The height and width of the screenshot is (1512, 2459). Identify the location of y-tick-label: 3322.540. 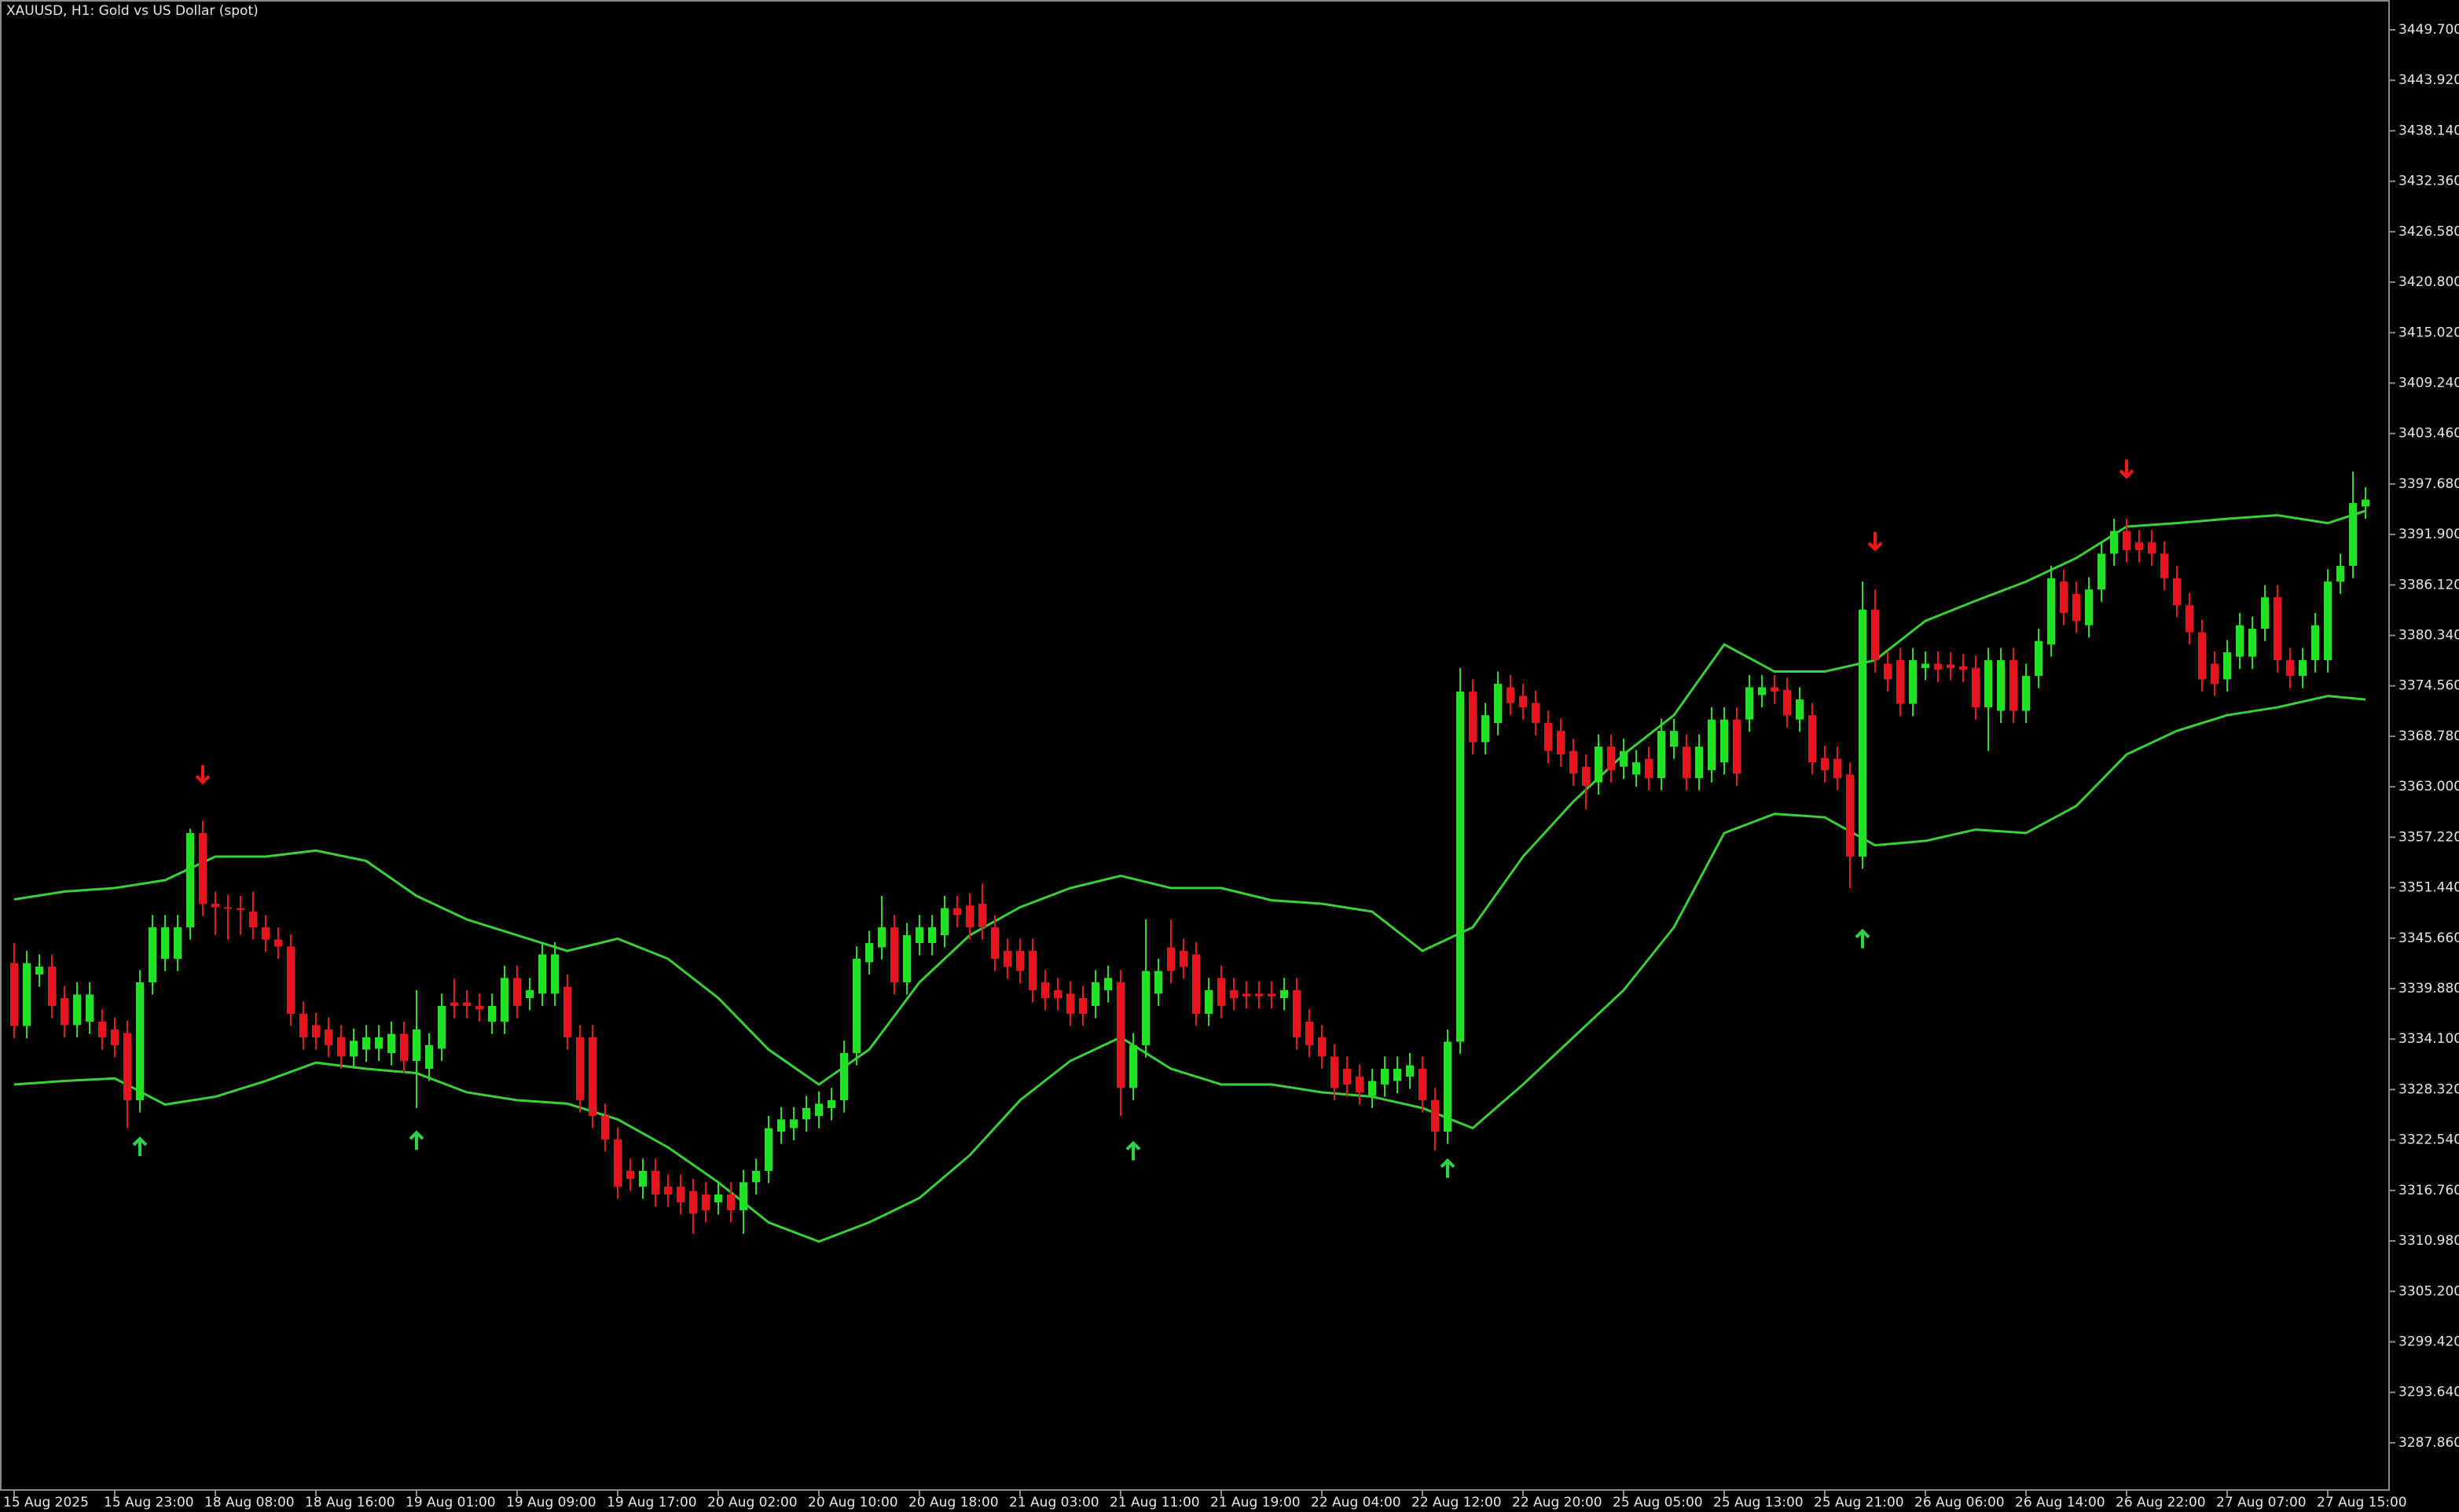
(2428, 1140).